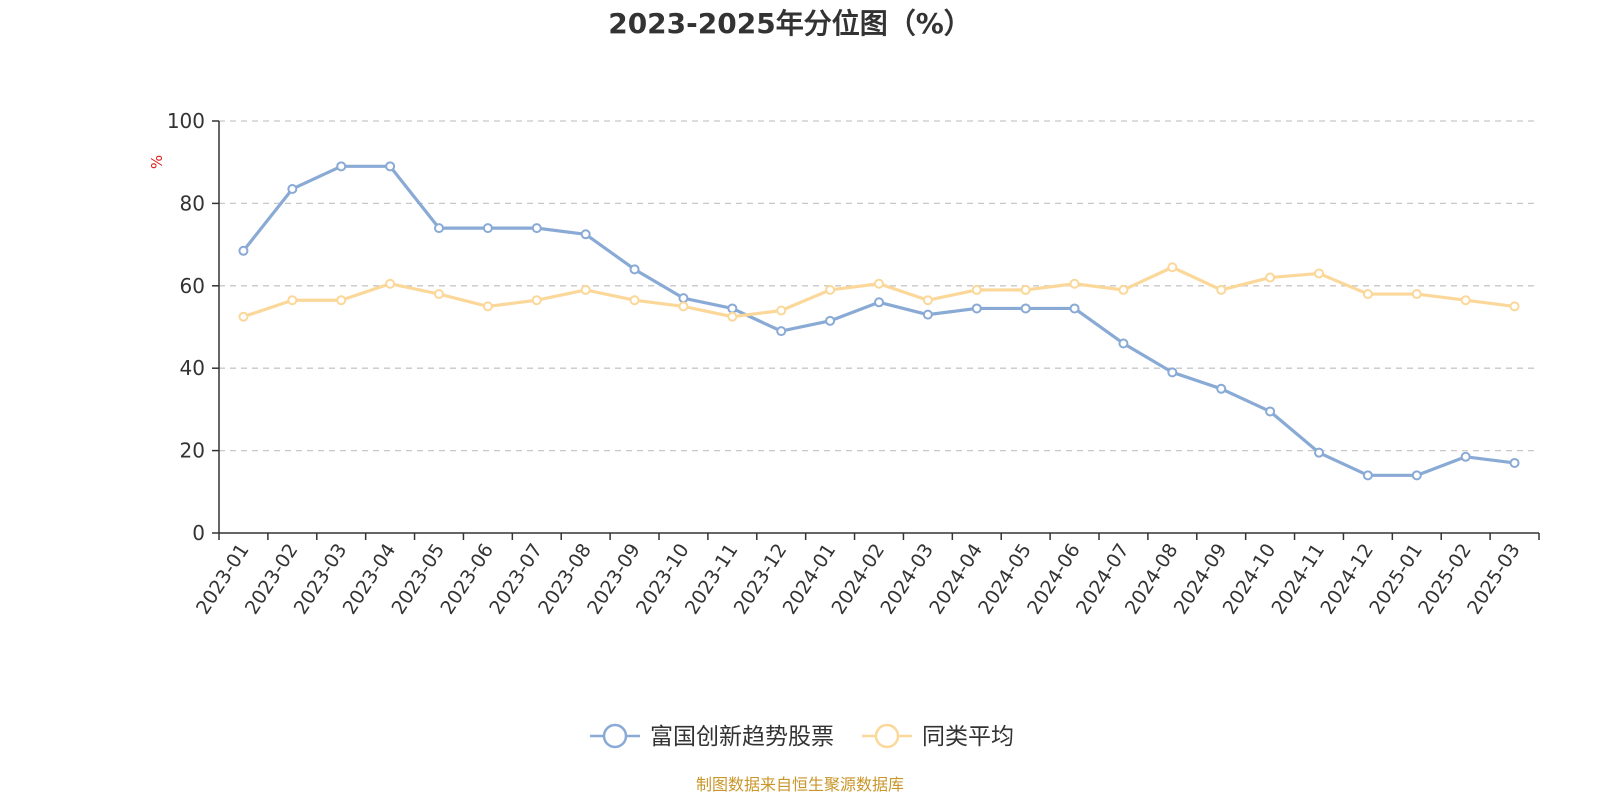 The width and height of the screenshot is (1600, 800). I want to click on legend-label: 同类平均, so click(968, 737).